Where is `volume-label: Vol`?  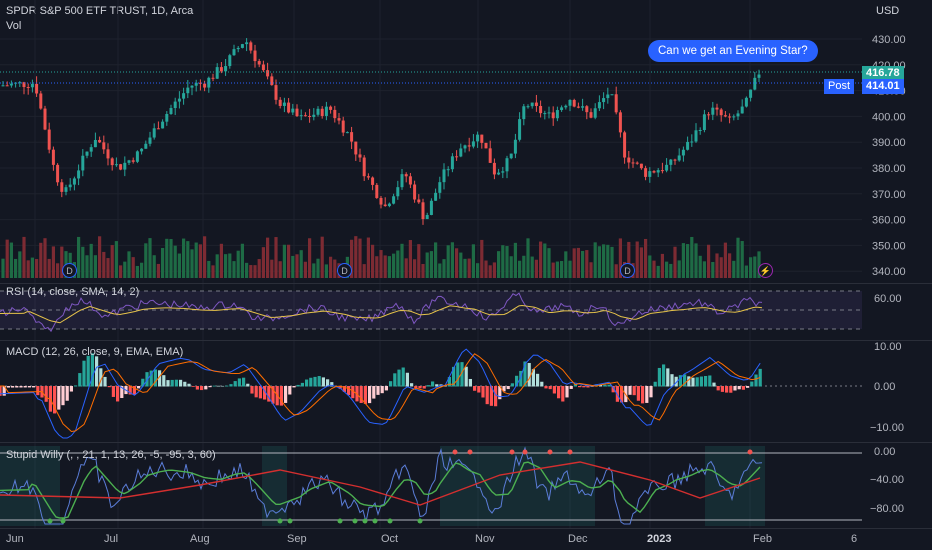 volume-label: Vol is located at coordinates (14, 26).